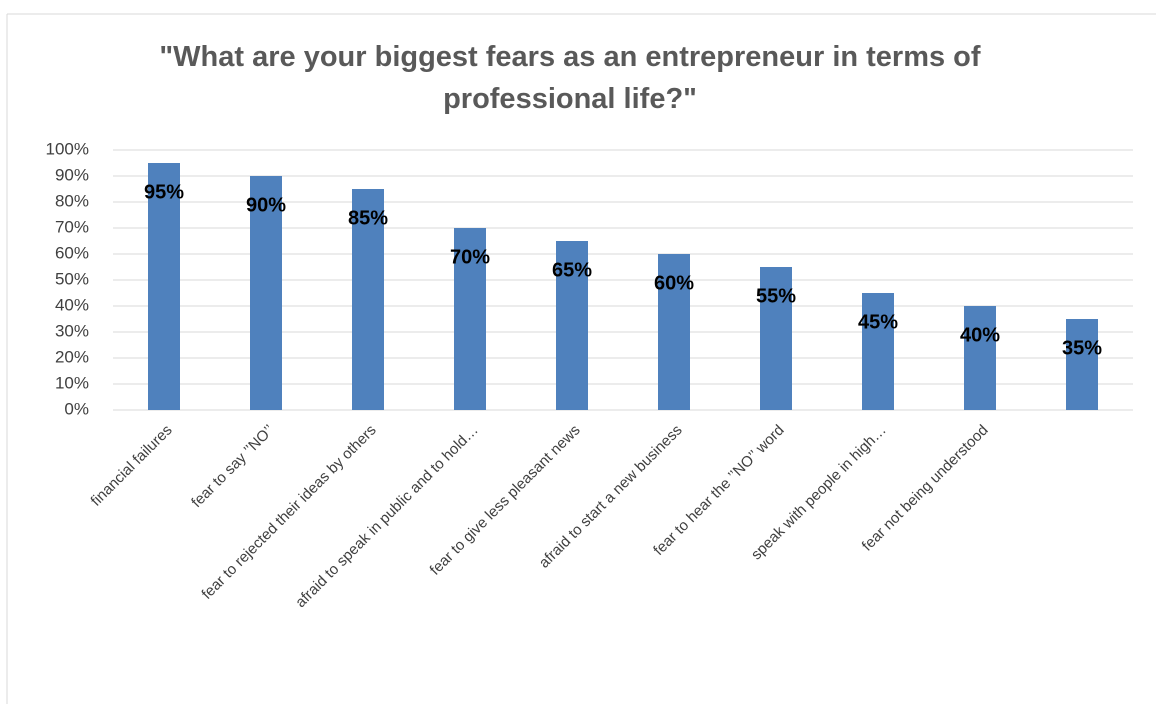  I want to click on x-tick-label: fear to rejected their ideas by others, so click(288, 512).